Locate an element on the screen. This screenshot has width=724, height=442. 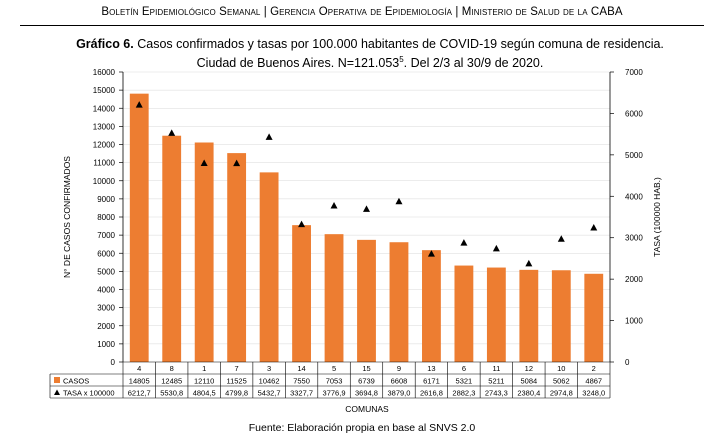
chart-title-label: Gráfico 6. is located at coordinates (105, 44).